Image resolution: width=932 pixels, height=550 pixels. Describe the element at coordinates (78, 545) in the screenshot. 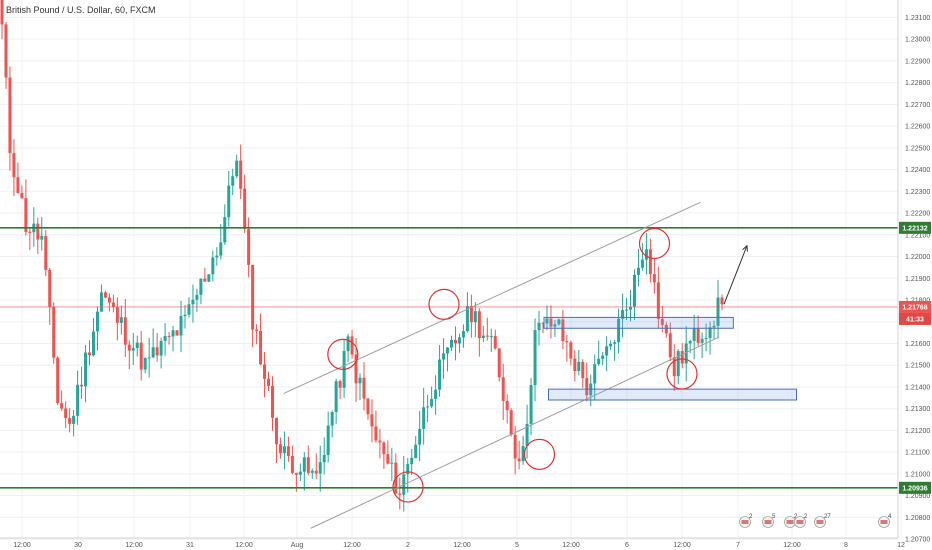

I see `time-tick-label: 30` at that location.